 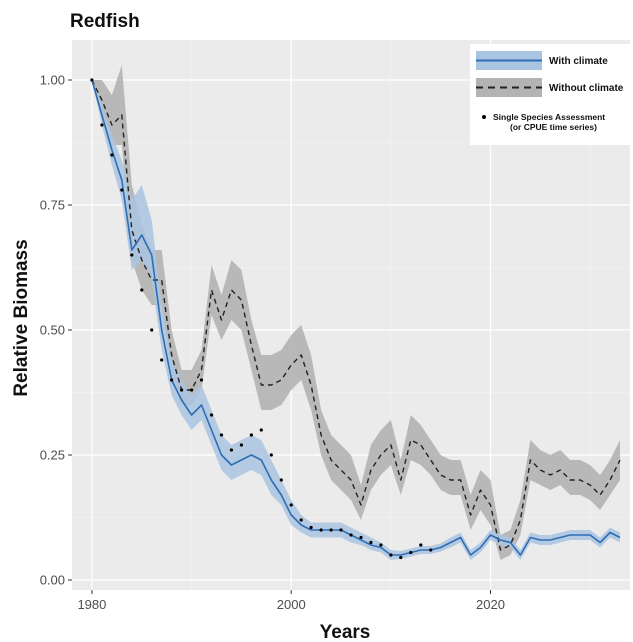 What do you see at coordinates (52, 205) in the screenshot?
I see `y-tick-label: 0.75` at bounding box center [52, 205].